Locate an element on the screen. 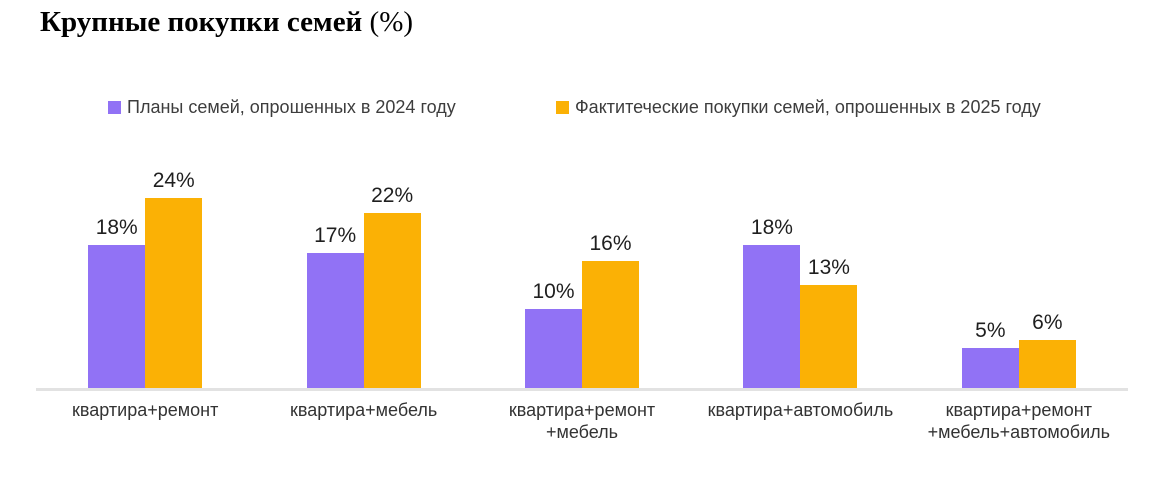  category-label: квартира+ремонт +мебель is located at coordinates (582, 421).